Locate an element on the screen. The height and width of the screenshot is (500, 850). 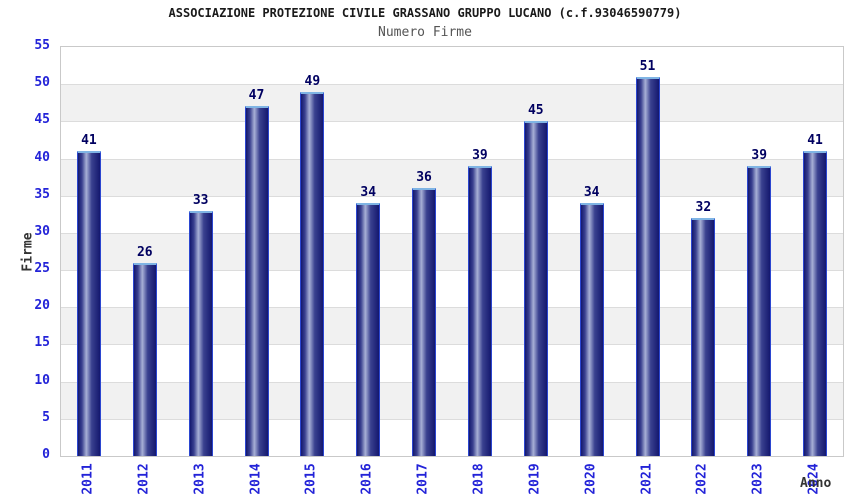
y-tick-label: 10 is located at coordinates (42, 380).